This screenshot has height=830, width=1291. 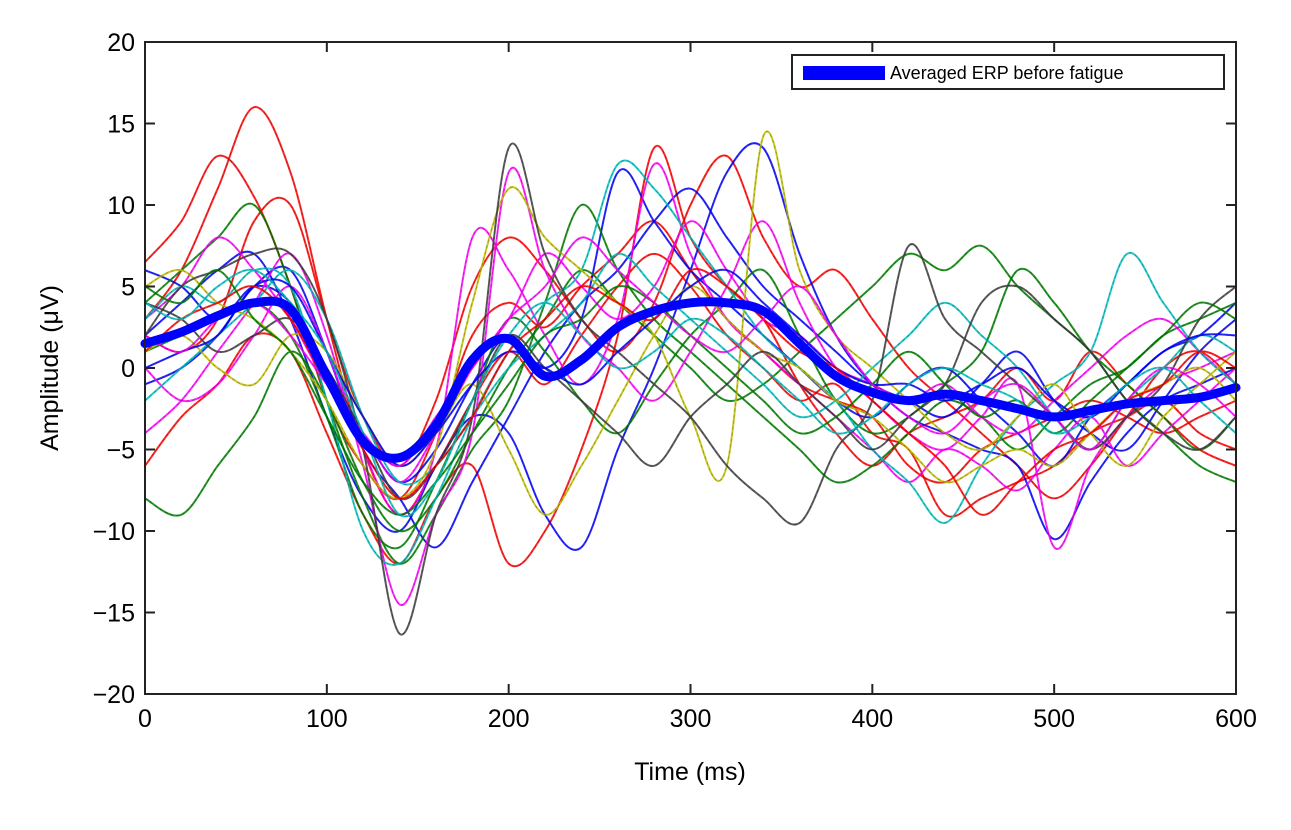 I want to click on y-tick-label: 10, so click(x=121, y=206).